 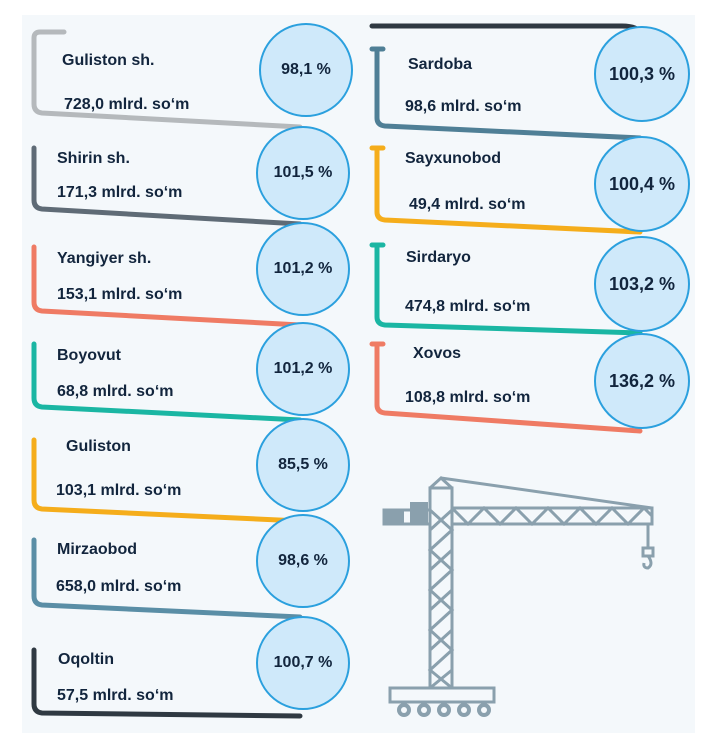 What do you see at coordinates (303, 663) in the screenshot?
I see `percent-circle-oqoltin: 100,7 %` at bounding box center [303, 663].